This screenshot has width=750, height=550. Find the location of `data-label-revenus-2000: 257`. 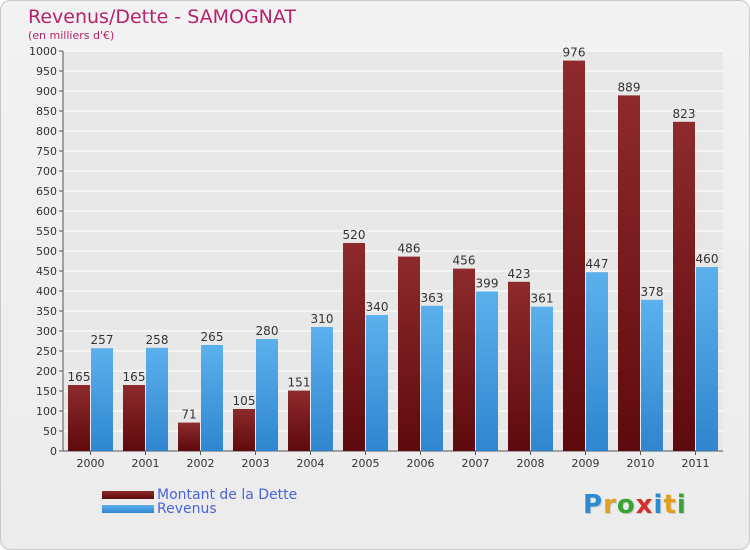

data-label-revenus-2000: 257 is located at coordinates (102, 340).